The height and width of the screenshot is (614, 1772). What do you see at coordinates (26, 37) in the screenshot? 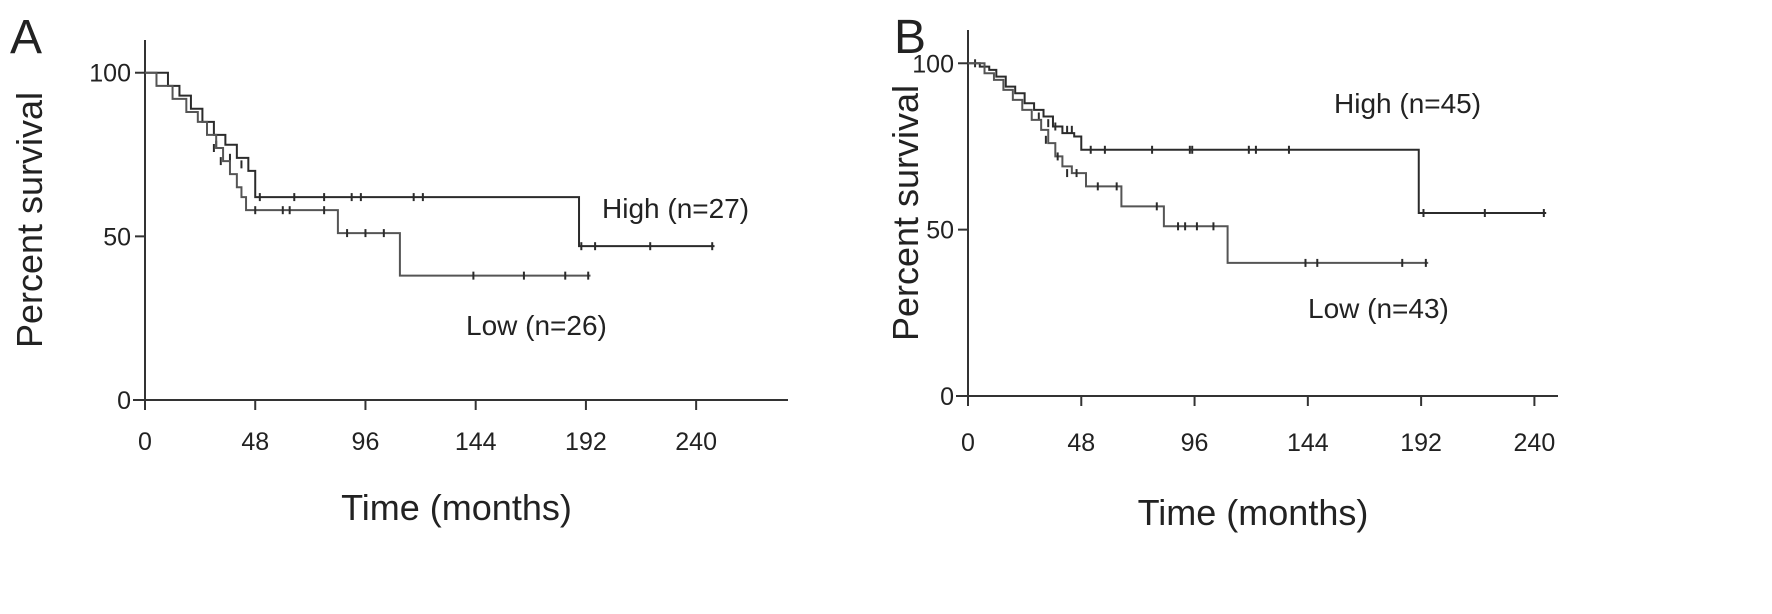
I see `panel-a-label: A` at bounding box center [26, 37].